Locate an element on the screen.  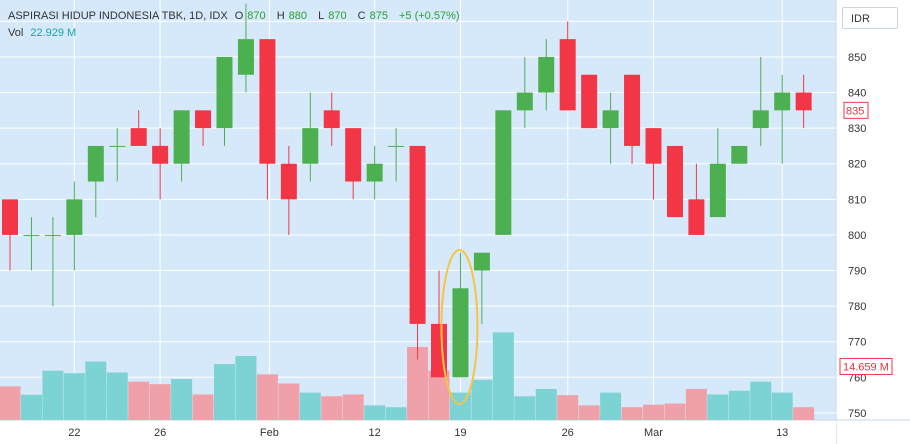
legend-row-2: Vol 22.929 M is located at coordinates (236, 33).